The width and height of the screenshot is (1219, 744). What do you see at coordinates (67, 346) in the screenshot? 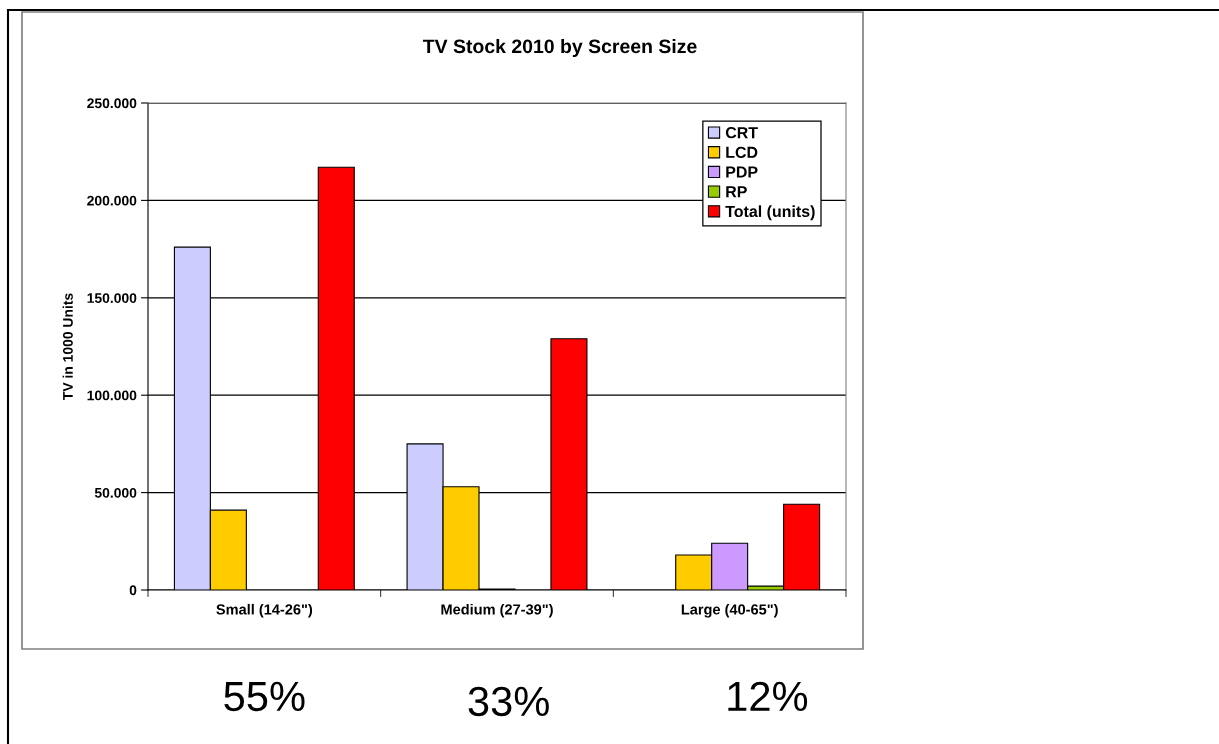
I see `y-axis-title: TV in 1000 Units` at bounding box center [67, 346].